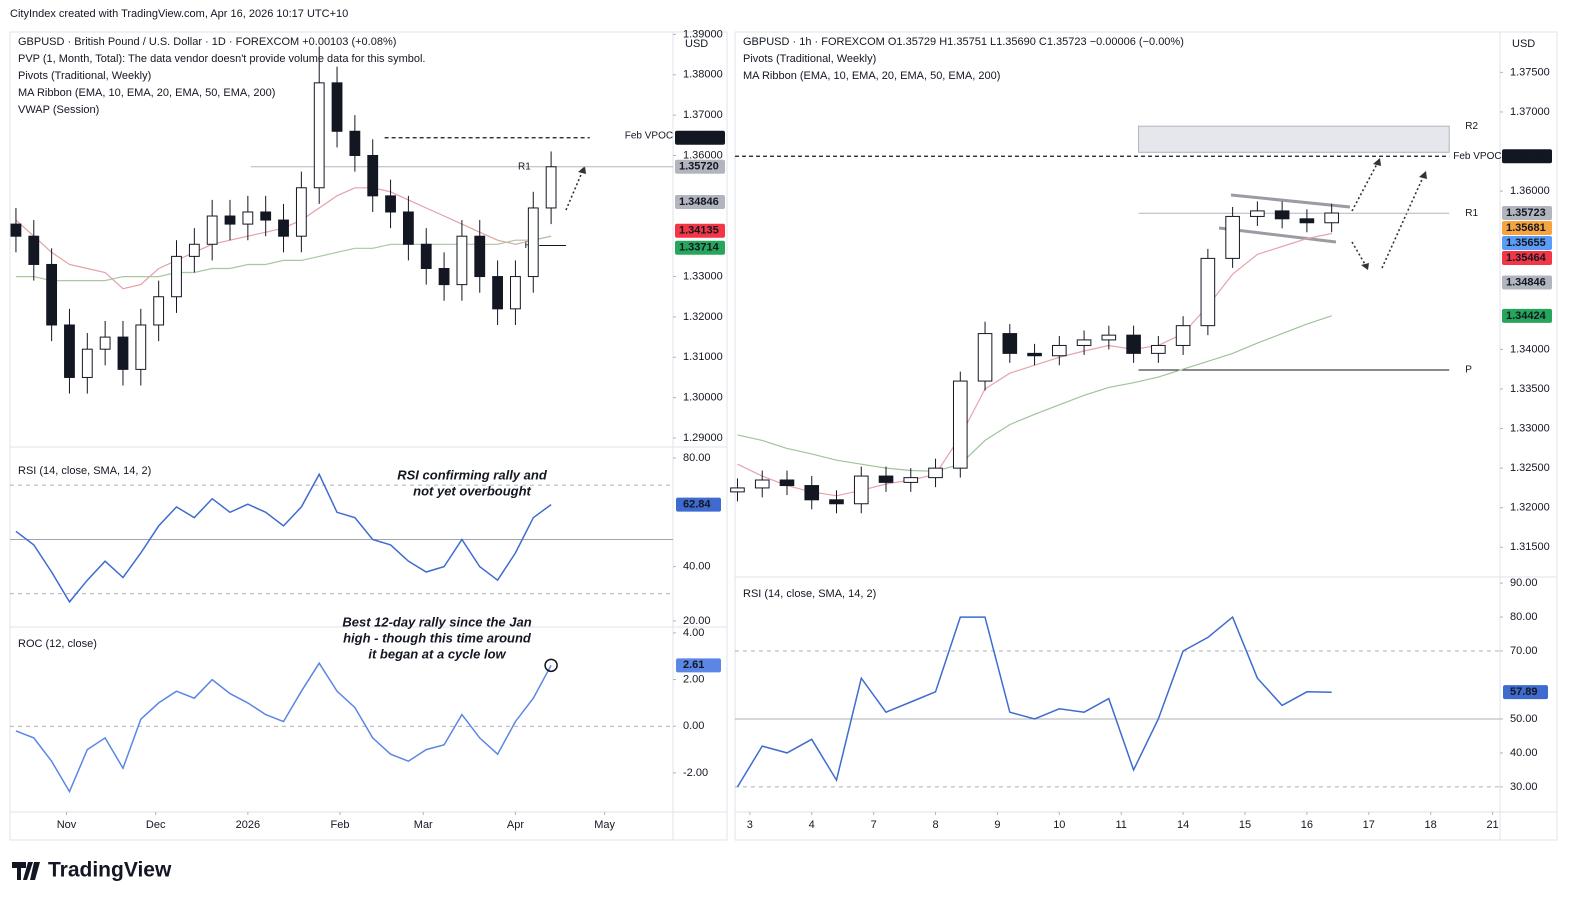  I want to click on y-tick-label: 1.32500, so click(1530, 468).